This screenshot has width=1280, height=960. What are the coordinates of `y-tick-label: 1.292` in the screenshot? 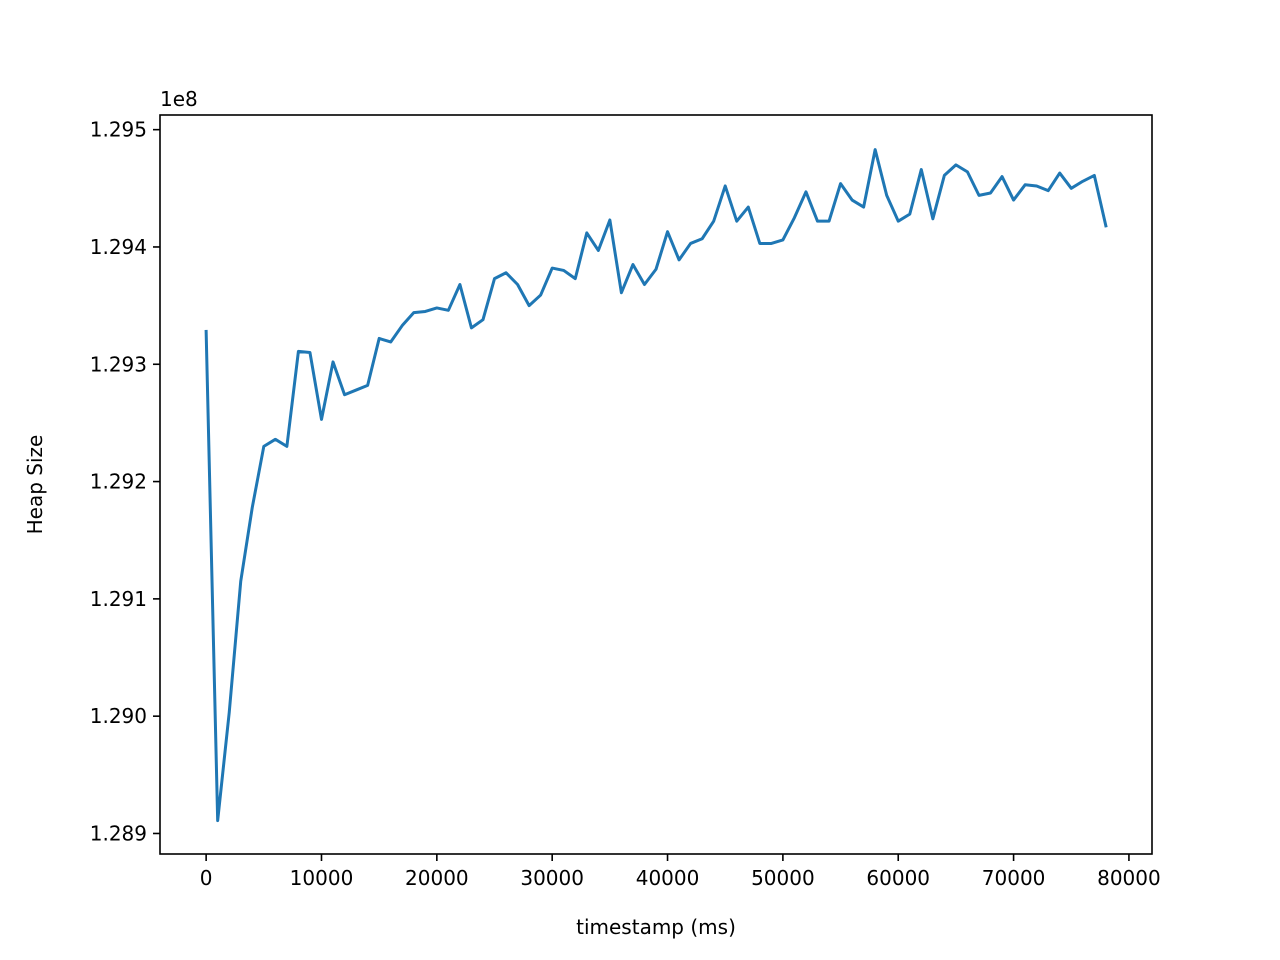 It's located at (118, 482).